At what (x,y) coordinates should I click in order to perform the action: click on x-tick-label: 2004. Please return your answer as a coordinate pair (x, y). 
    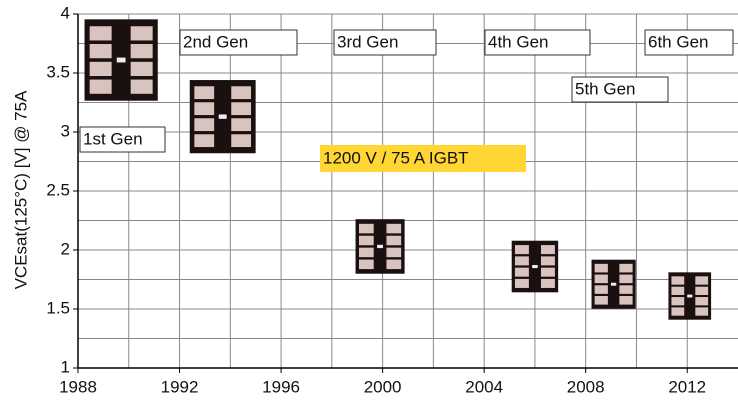
    Looking at the image, I should click on (484, 386).